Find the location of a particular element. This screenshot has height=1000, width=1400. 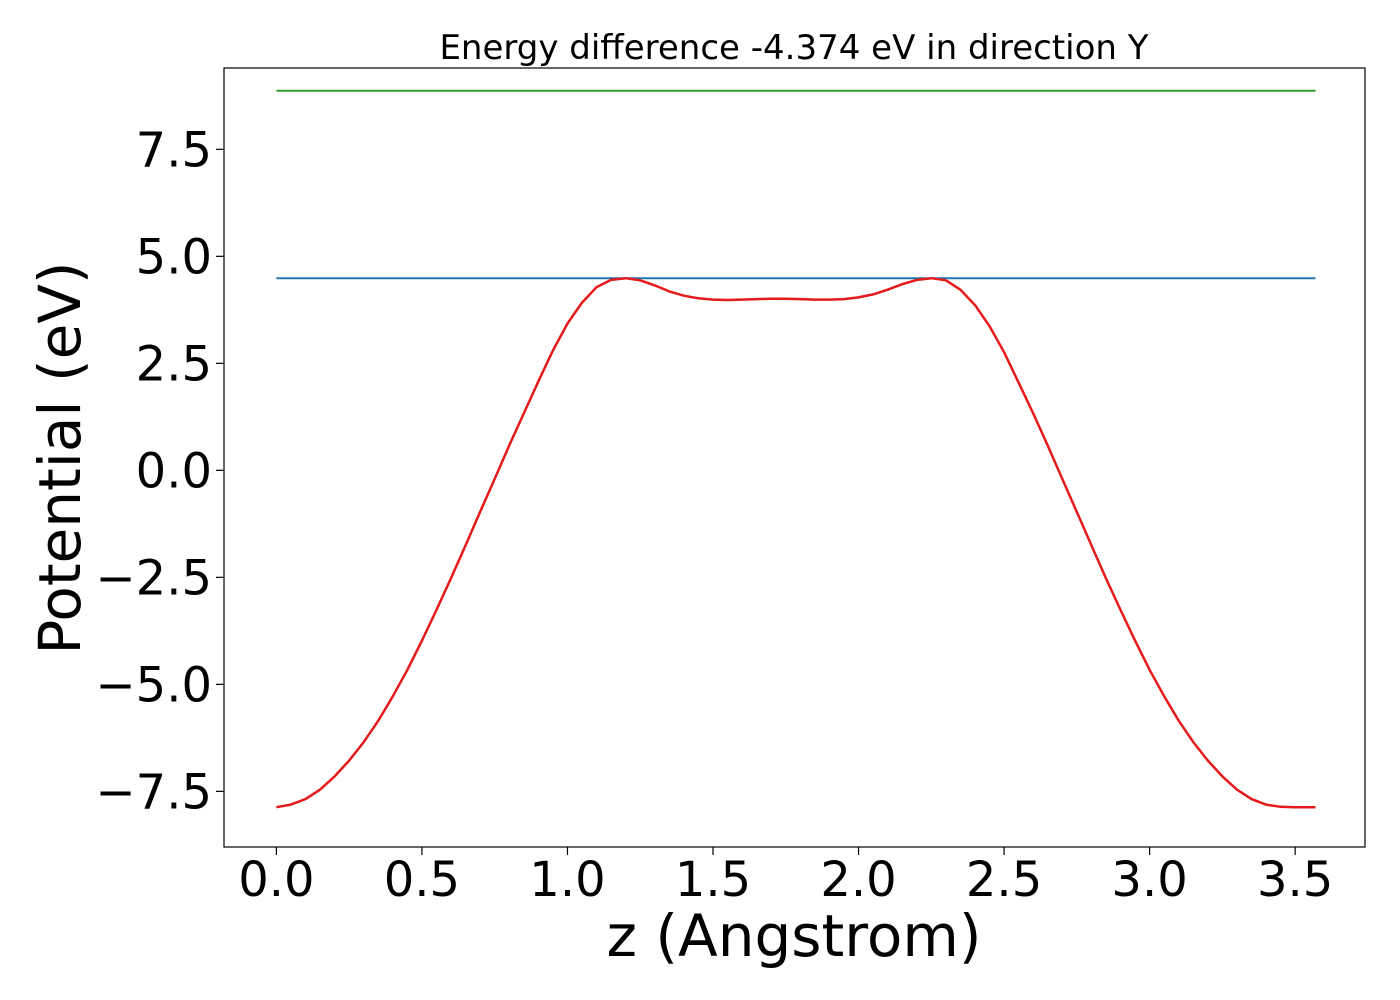

x-tick-label-1: 0.5 is located at coordinates (422, 880).